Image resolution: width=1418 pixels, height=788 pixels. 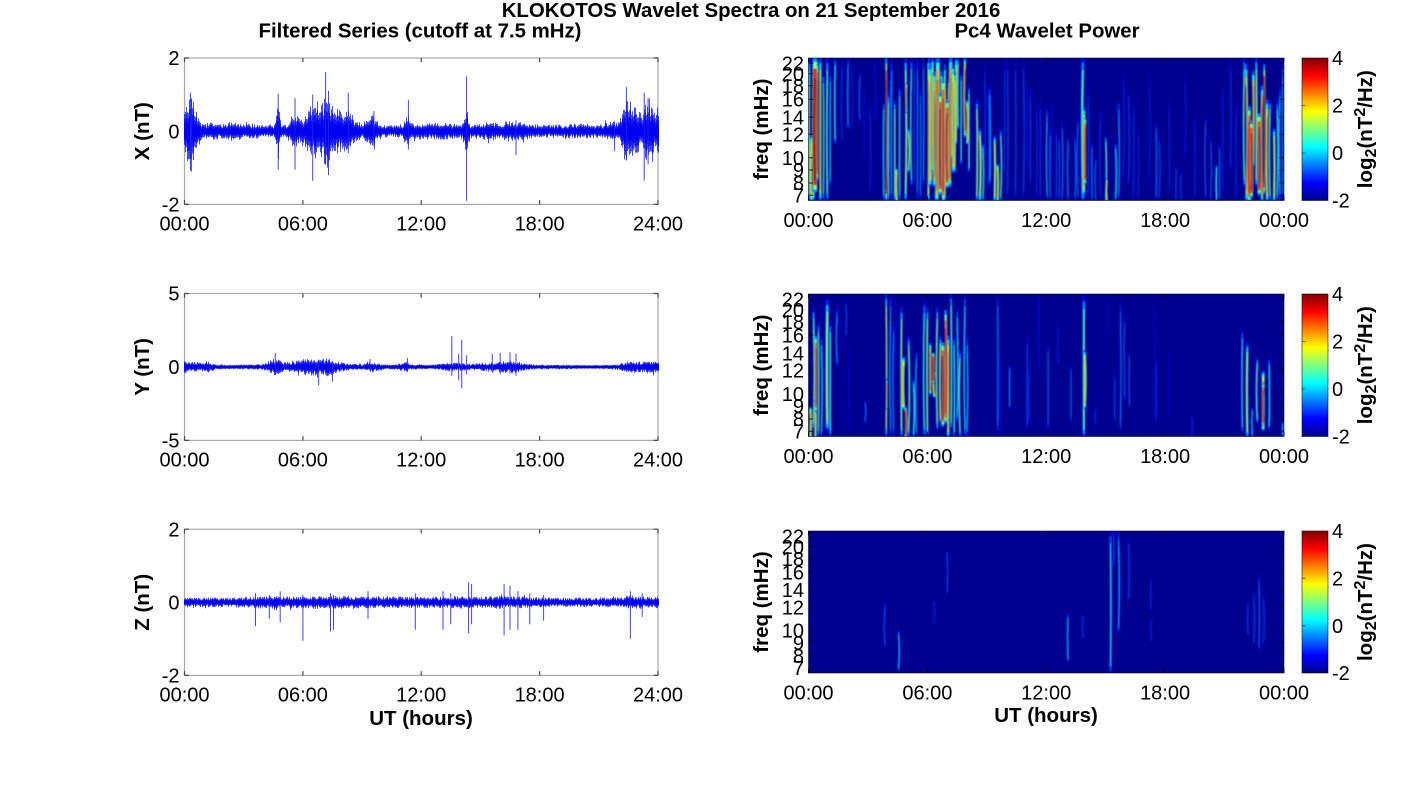 I want to click on svg-text:Filtered Series (cutoff at 7.5: Filtered Series (cutoff at 7.5 mHz), so click(x=420, y=32).